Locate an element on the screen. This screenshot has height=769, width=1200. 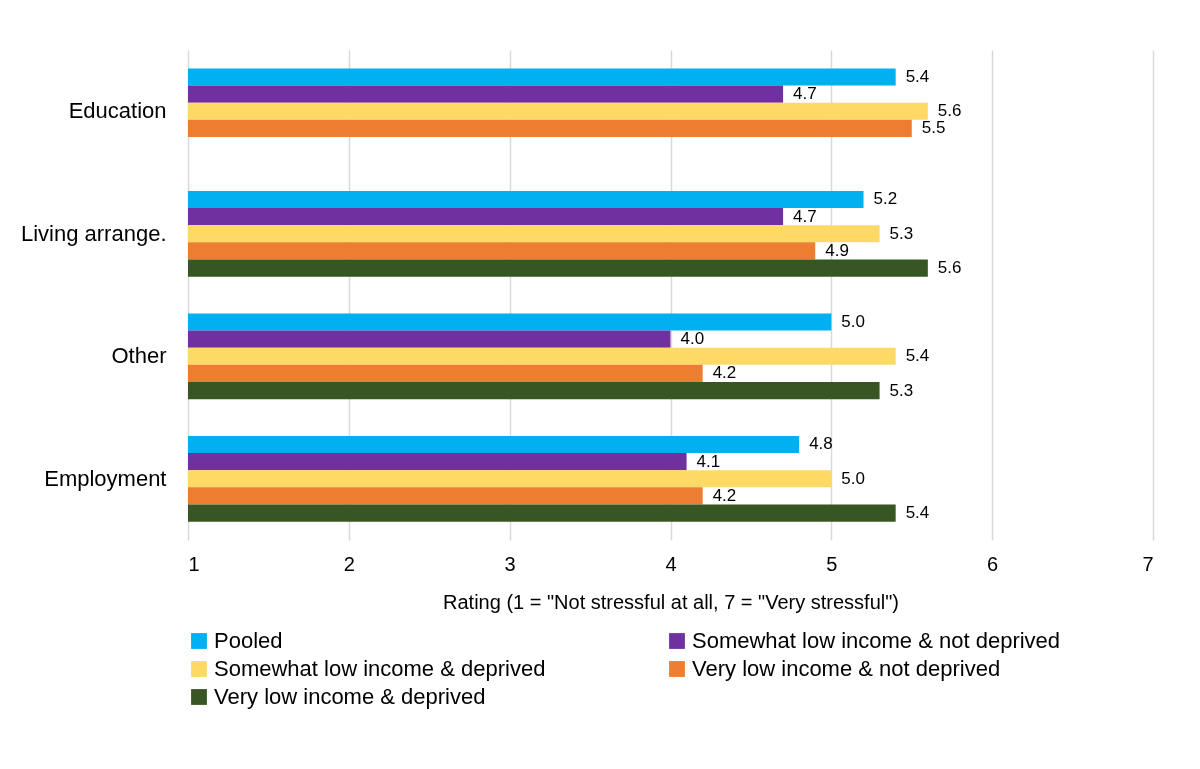
x-tick-label: 2 is located at coordinates (349, 563).